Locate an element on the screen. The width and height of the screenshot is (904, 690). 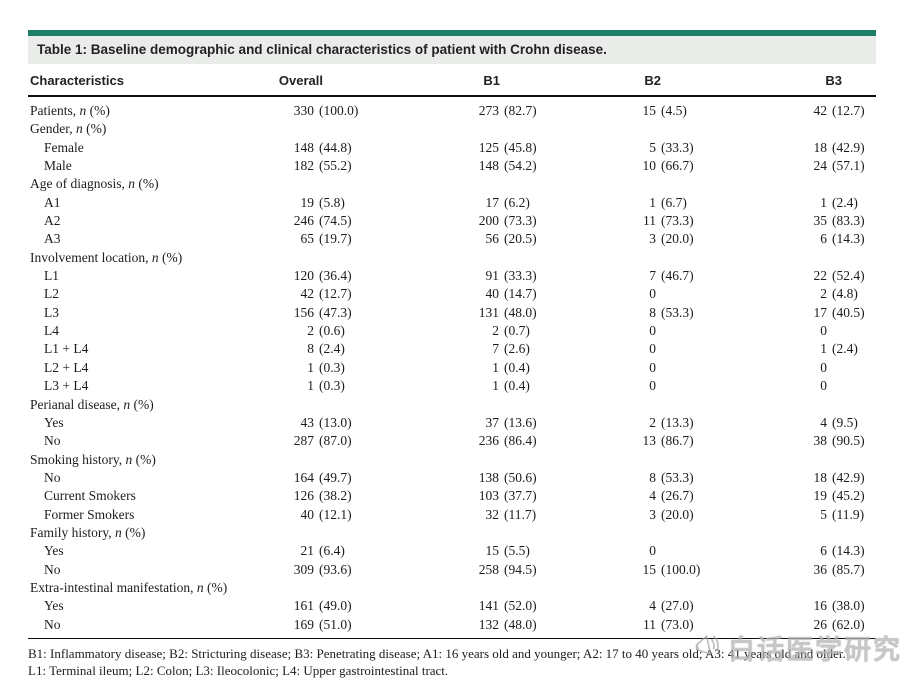
row-label: L3 is located at coordinates (51, 312).